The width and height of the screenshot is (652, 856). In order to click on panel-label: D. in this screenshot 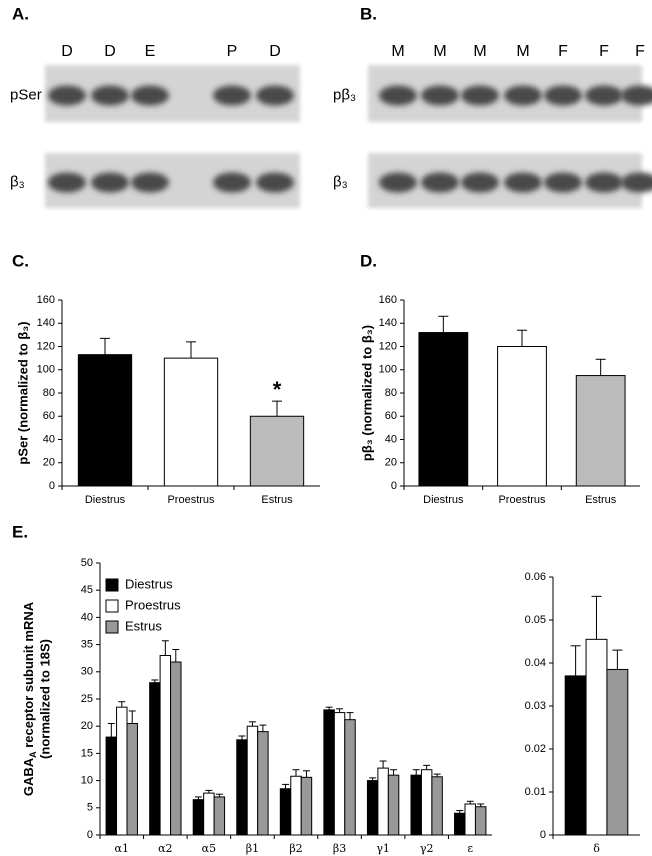, I will do `click(368, 260)`.